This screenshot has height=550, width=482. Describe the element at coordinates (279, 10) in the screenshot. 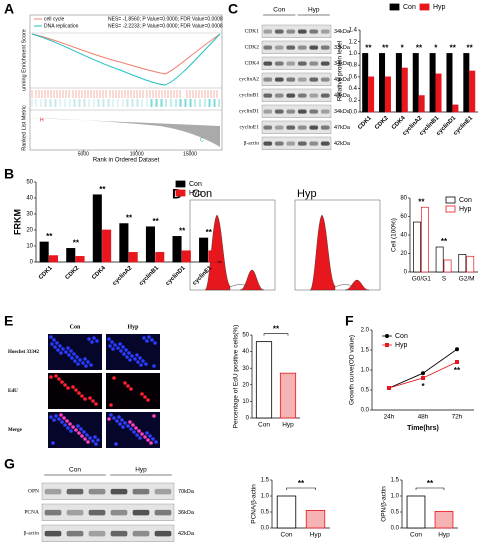

I see `group-label: Con` at that location.